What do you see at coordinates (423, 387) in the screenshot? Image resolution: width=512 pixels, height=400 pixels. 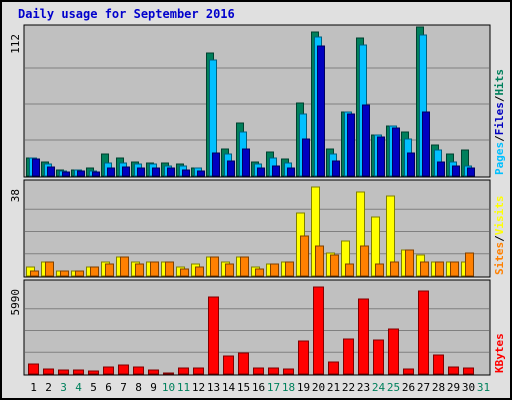 I see `x-tick-label-day-27: 27` at bounding box center [423, 387].